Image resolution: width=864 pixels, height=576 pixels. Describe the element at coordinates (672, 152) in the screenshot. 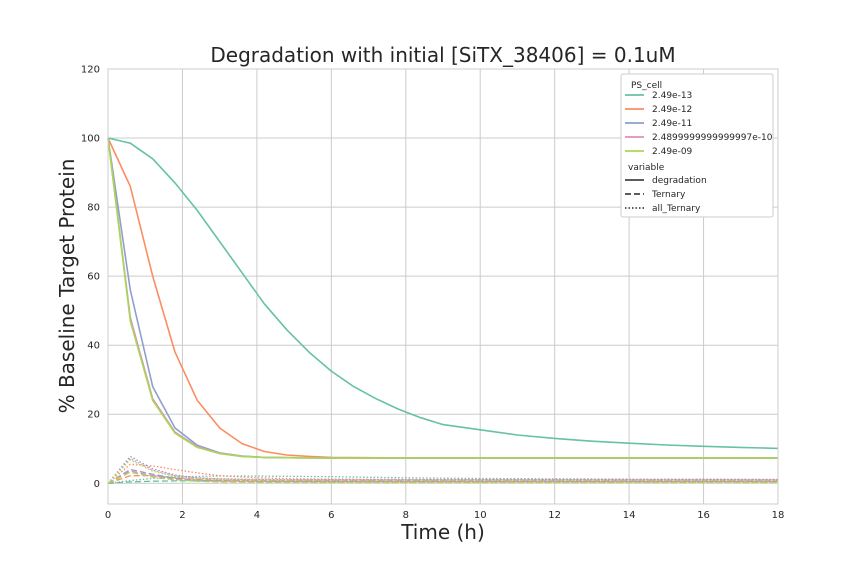

I see `legend-label: 2.49e-09` at that location.